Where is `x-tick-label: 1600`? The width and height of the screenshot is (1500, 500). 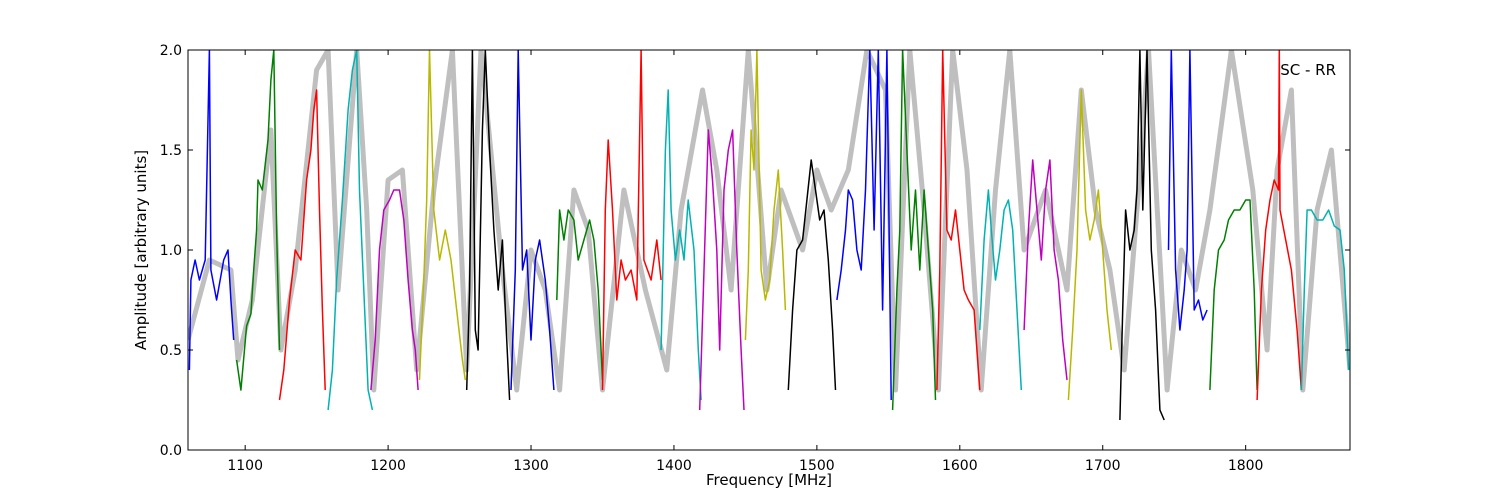
x-tick-label: 1600 is located at coordinates (960, 466).